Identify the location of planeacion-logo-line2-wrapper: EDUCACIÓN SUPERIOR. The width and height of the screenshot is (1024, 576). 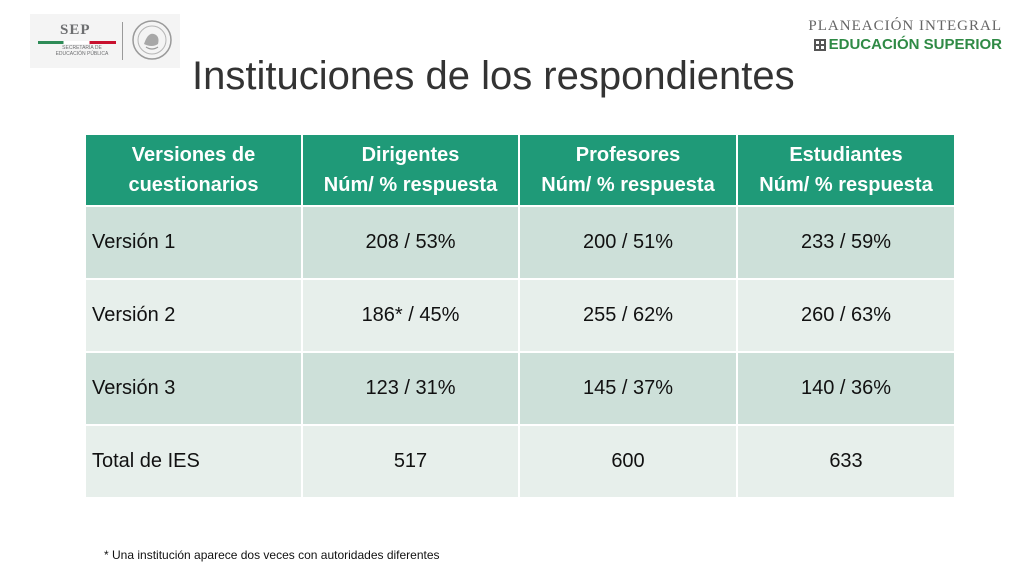
(907, 44).